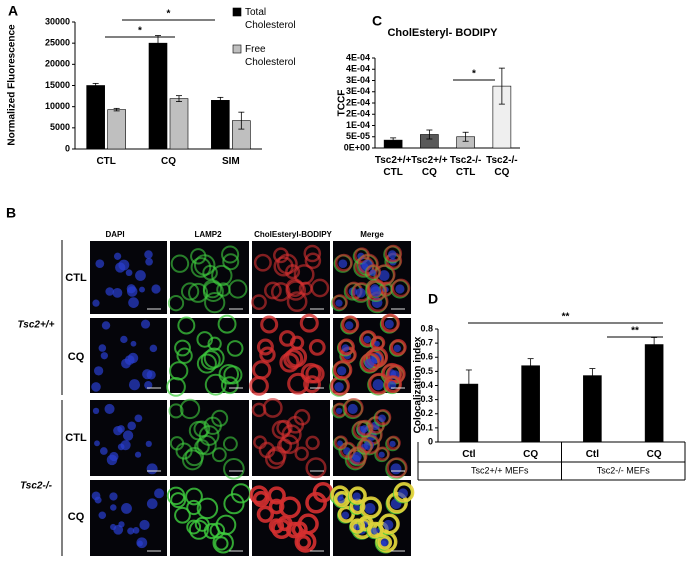 The width and height of the screenshot is (700, 566). I want to click on panel-label: C, so click(377, 21).